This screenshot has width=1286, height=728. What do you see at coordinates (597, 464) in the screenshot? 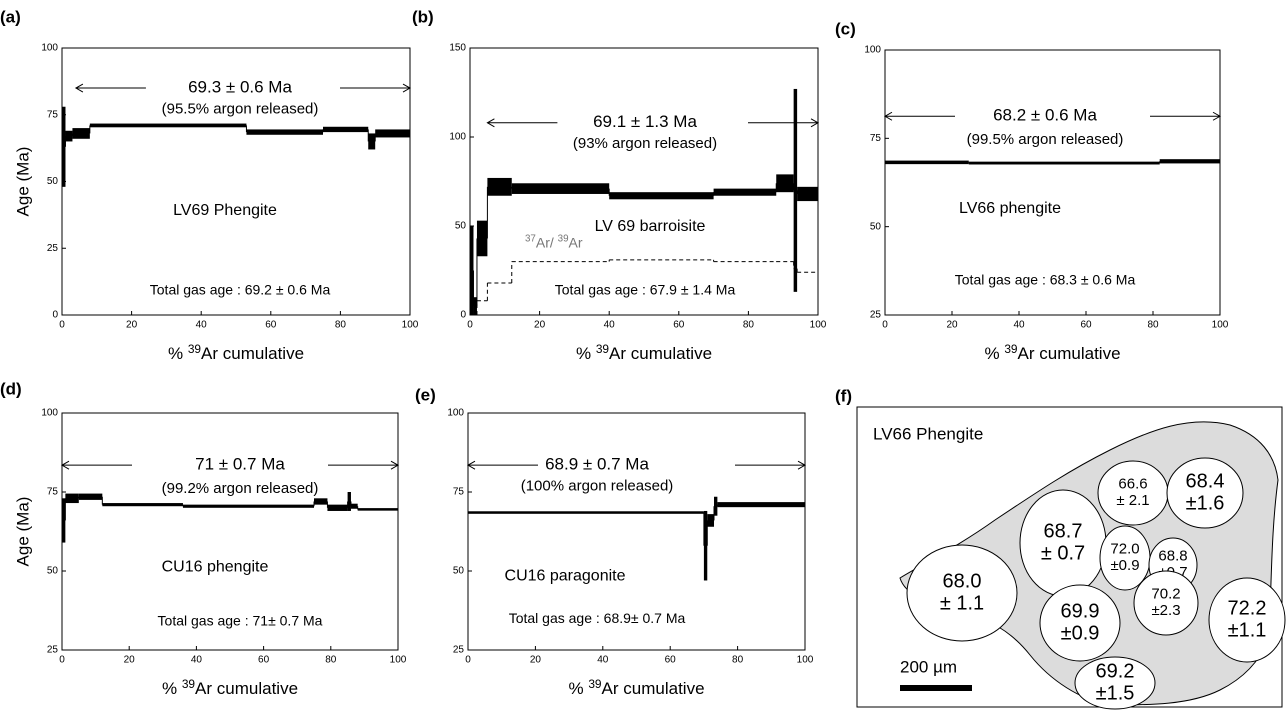
I see `plateau-age: 68.9 ± 0.7 Ma` at bounding box center [597, 464].